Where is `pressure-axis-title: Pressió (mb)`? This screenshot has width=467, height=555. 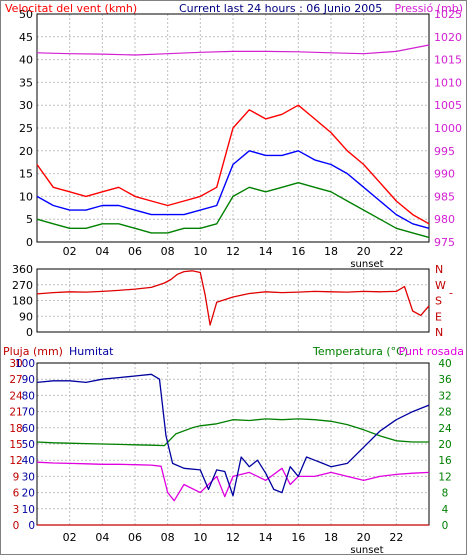 pressure-axis-title: Pressió (mb) is located at coordinates (428, 8).